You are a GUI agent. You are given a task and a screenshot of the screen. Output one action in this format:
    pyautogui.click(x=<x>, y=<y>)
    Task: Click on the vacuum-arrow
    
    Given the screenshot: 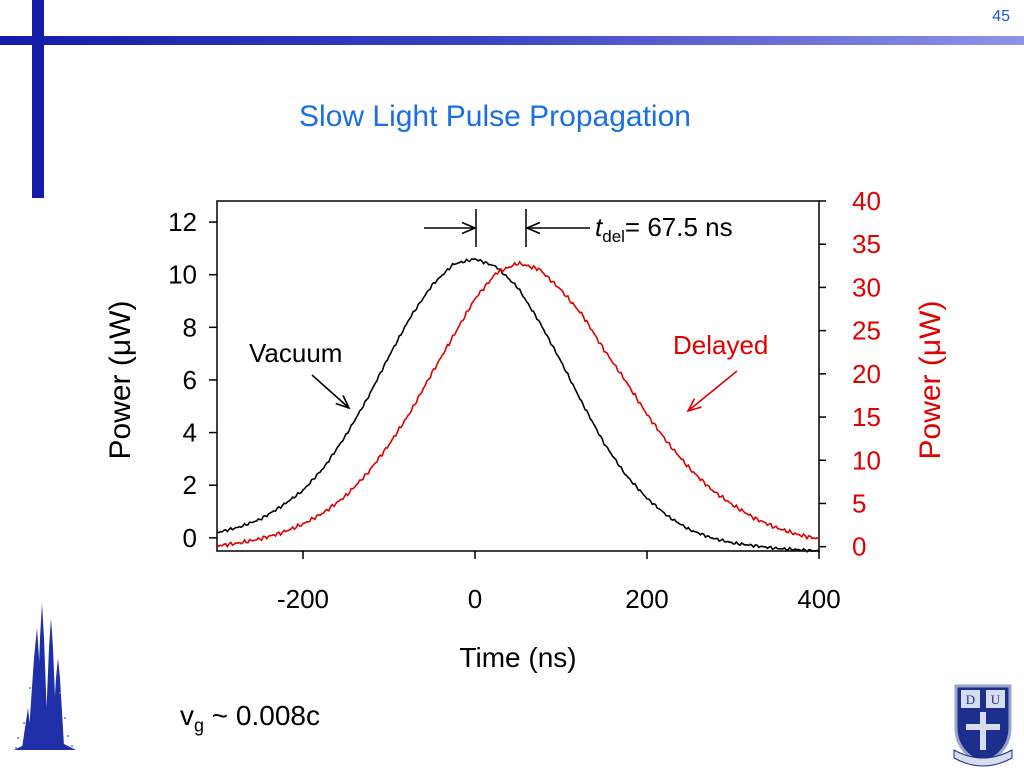 What is the action you would take?
    pyautogui.click(x=330, y=391)
    